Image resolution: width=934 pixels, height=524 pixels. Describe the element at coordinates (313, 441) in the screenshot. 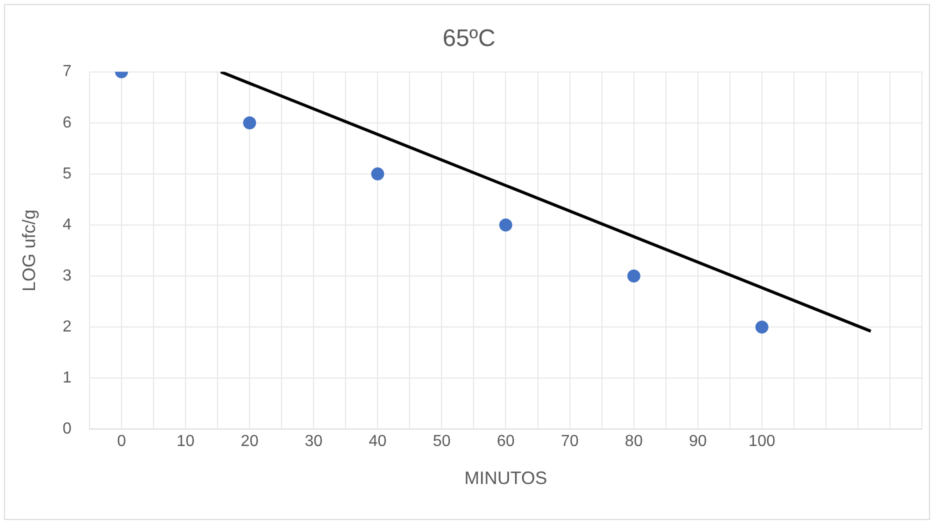

I see `x-tick-label: 30` at that location.